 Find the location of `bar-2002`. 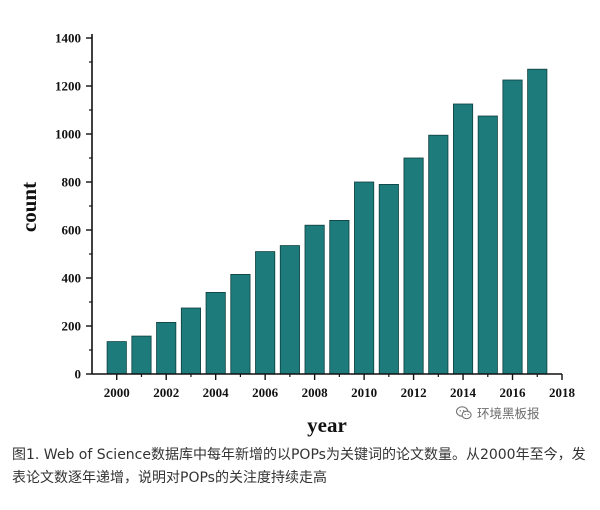

bar-2002 is located at coordinates (166, 348).